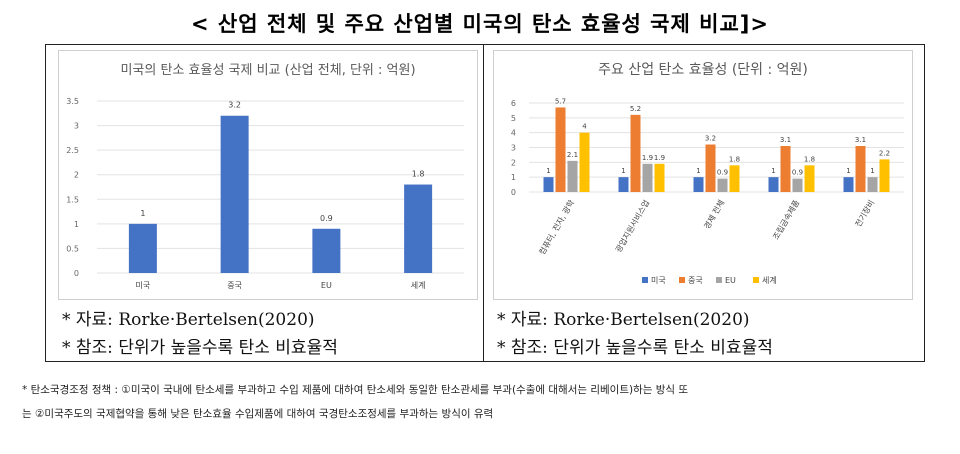 Image resolution: width=960 pixels, height=454 pixels. What do you see at coordinates (572, 155) in the screenshot?
I see `data-label: 2.1` at bounding box center [572, 155].